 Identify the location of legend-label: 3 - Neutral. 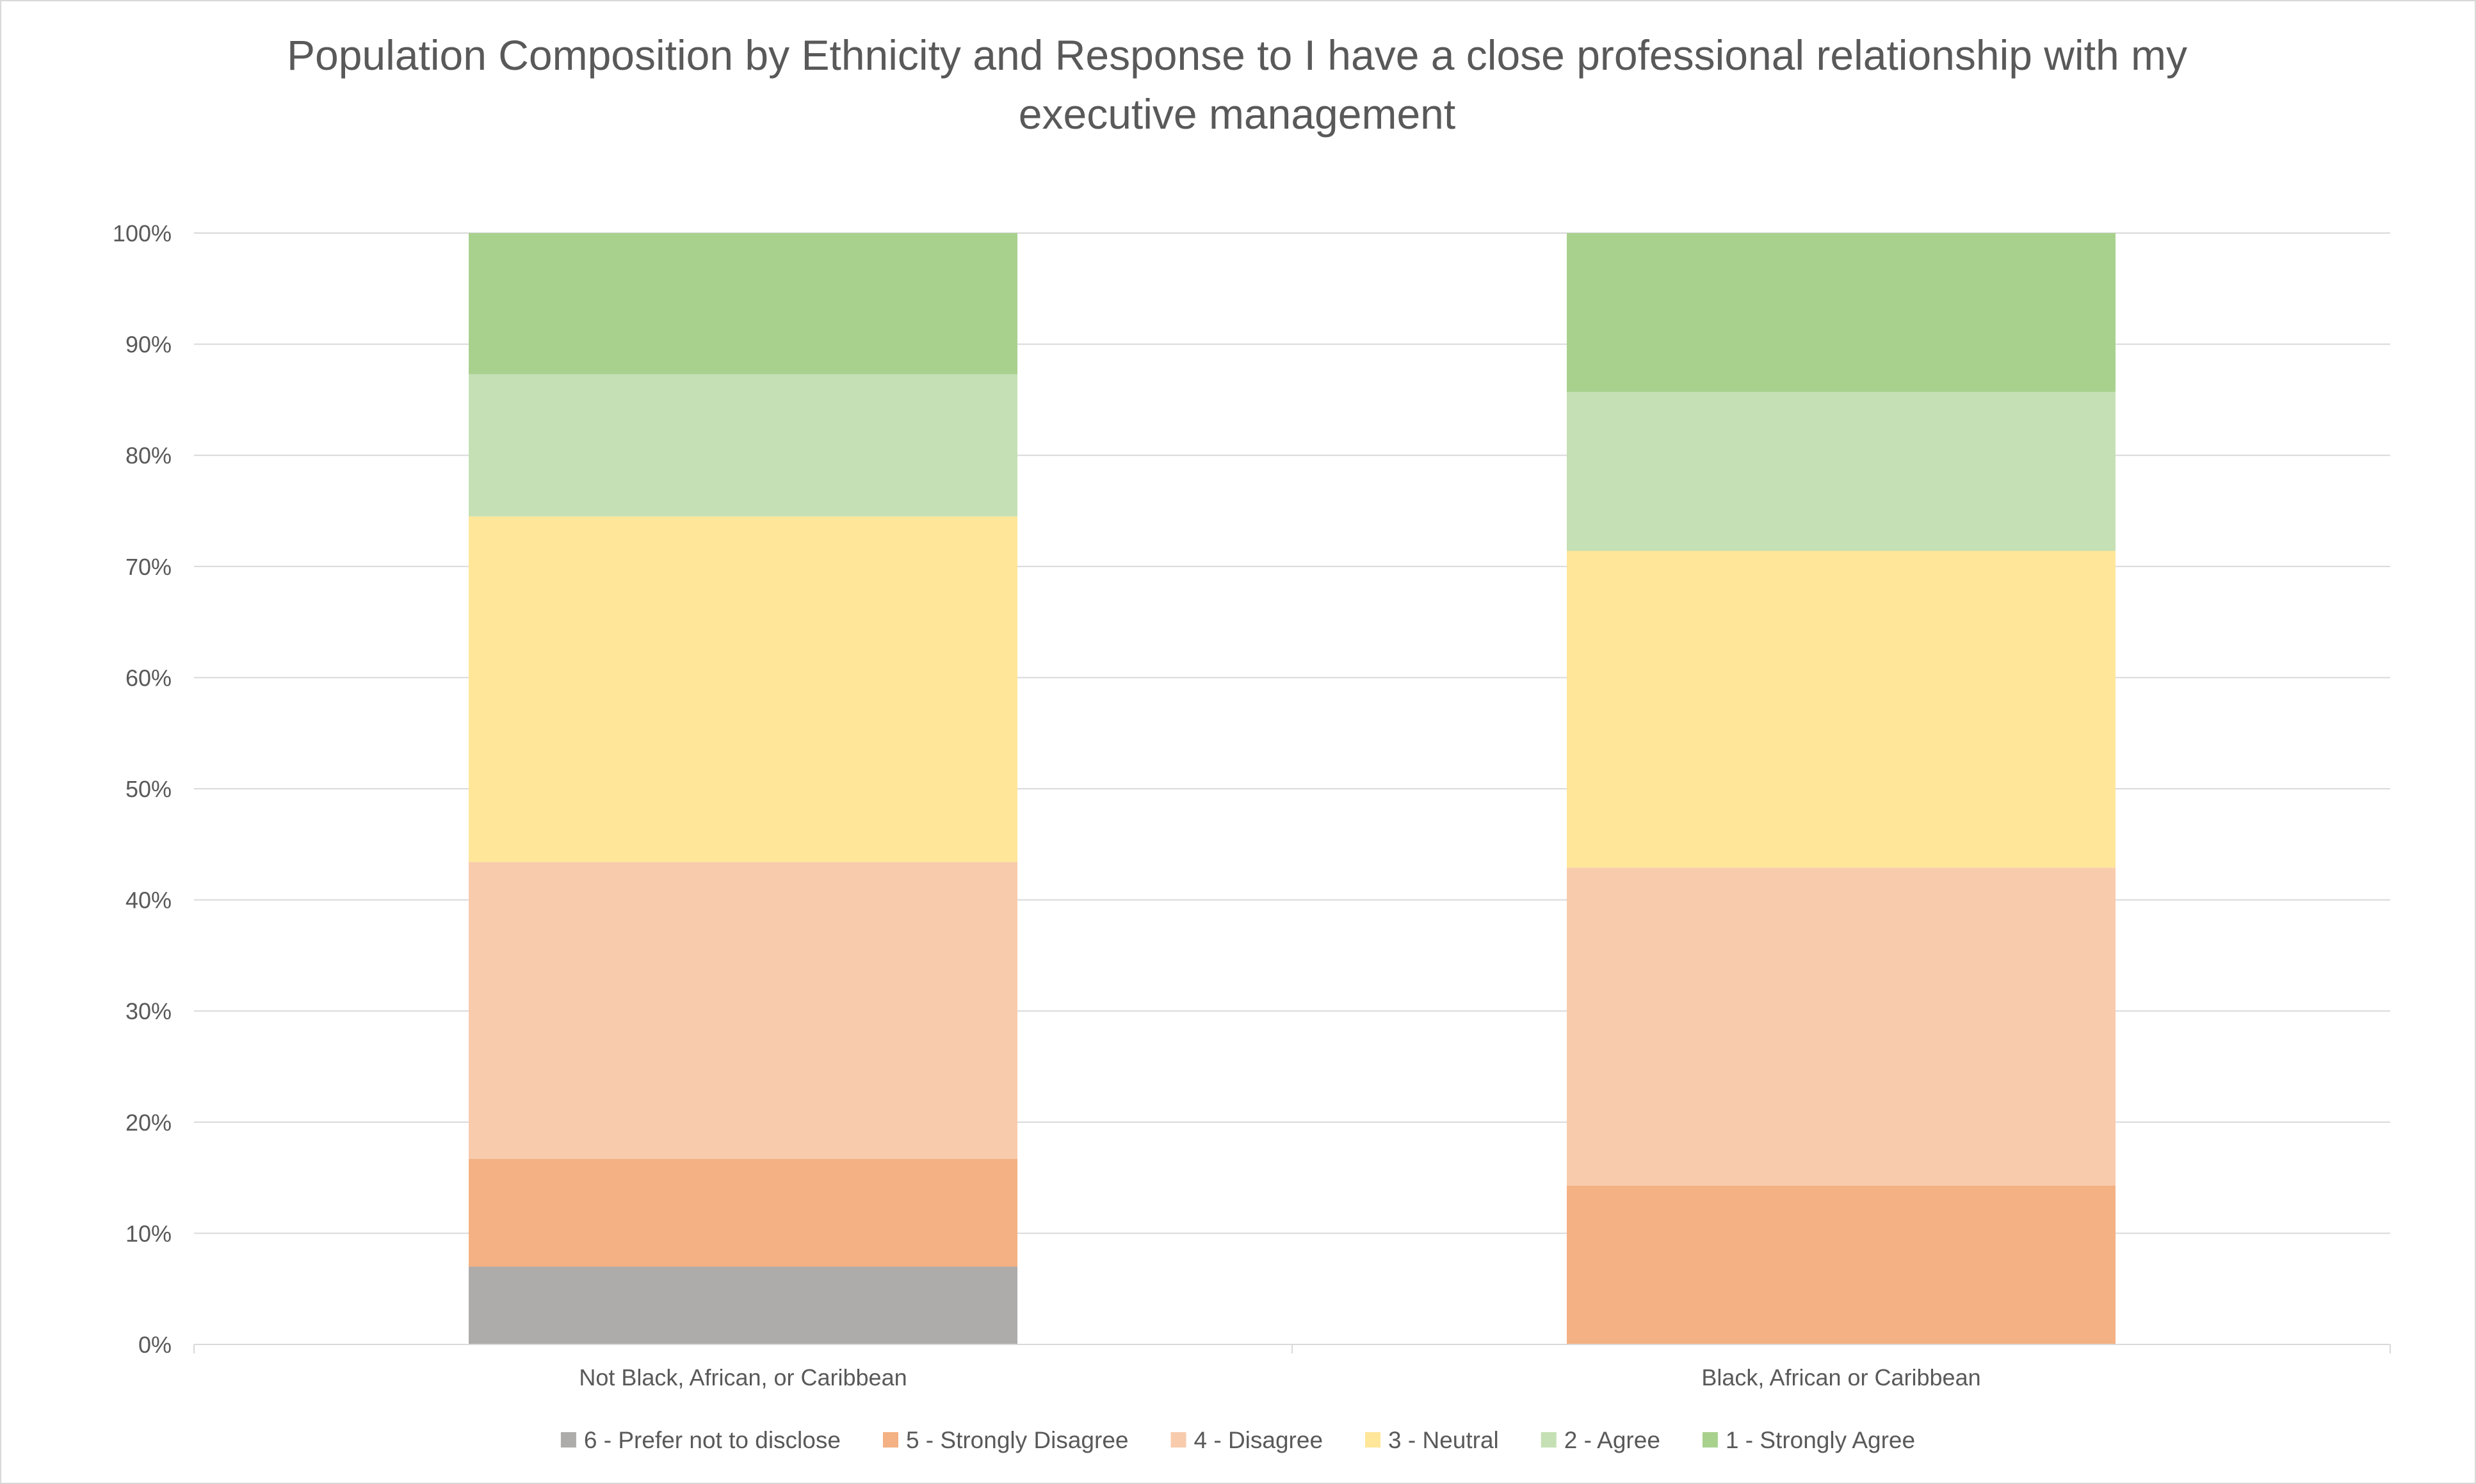
(1444, 1440).